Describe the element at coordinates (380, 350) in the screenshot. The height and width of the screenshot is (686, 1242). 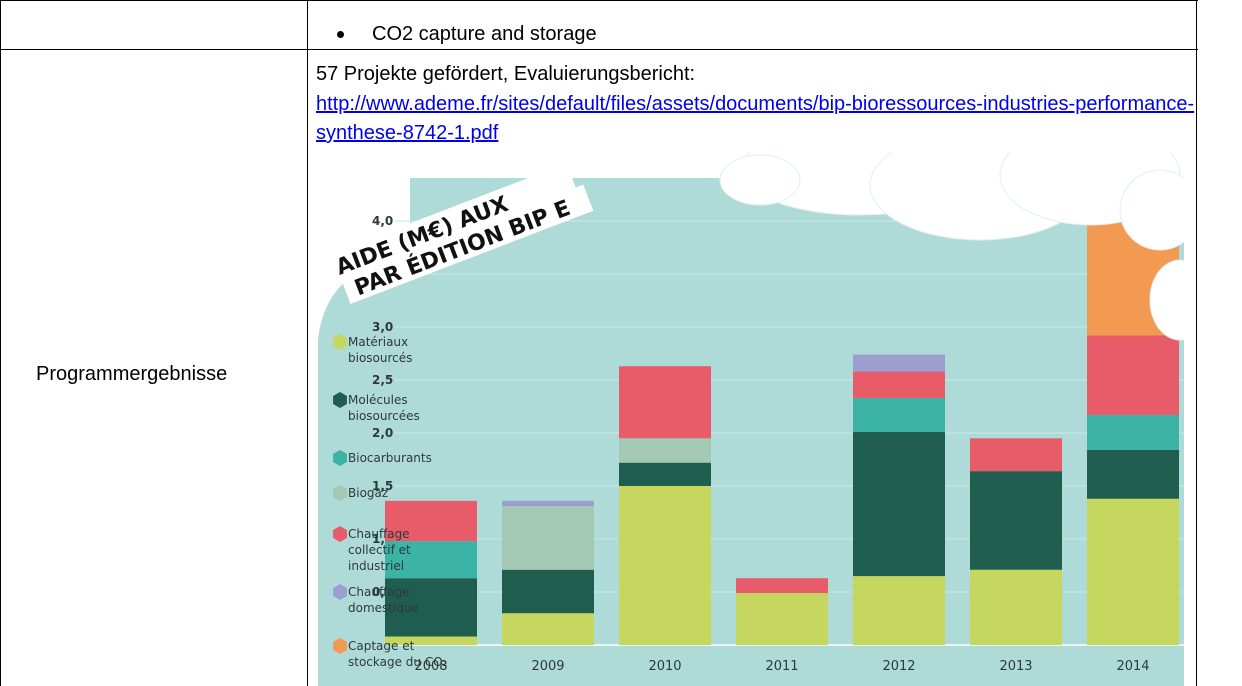
I see `legend-label: Matériaux biosourcés` at that location.